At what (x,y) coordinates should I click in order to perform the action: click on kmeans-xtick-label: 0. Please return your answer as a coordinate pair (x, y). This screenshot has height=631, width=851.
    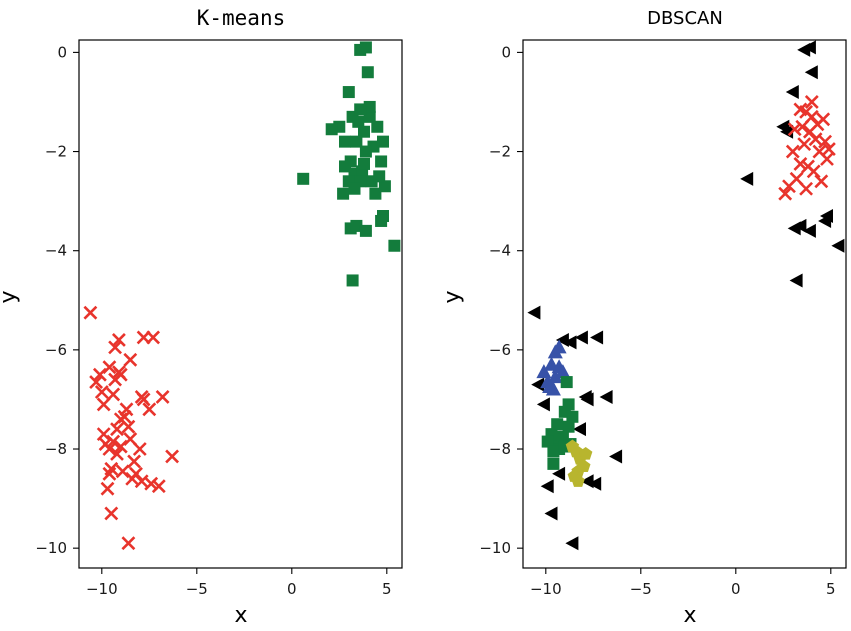
    Looking at the image, I should click on (292, 589).